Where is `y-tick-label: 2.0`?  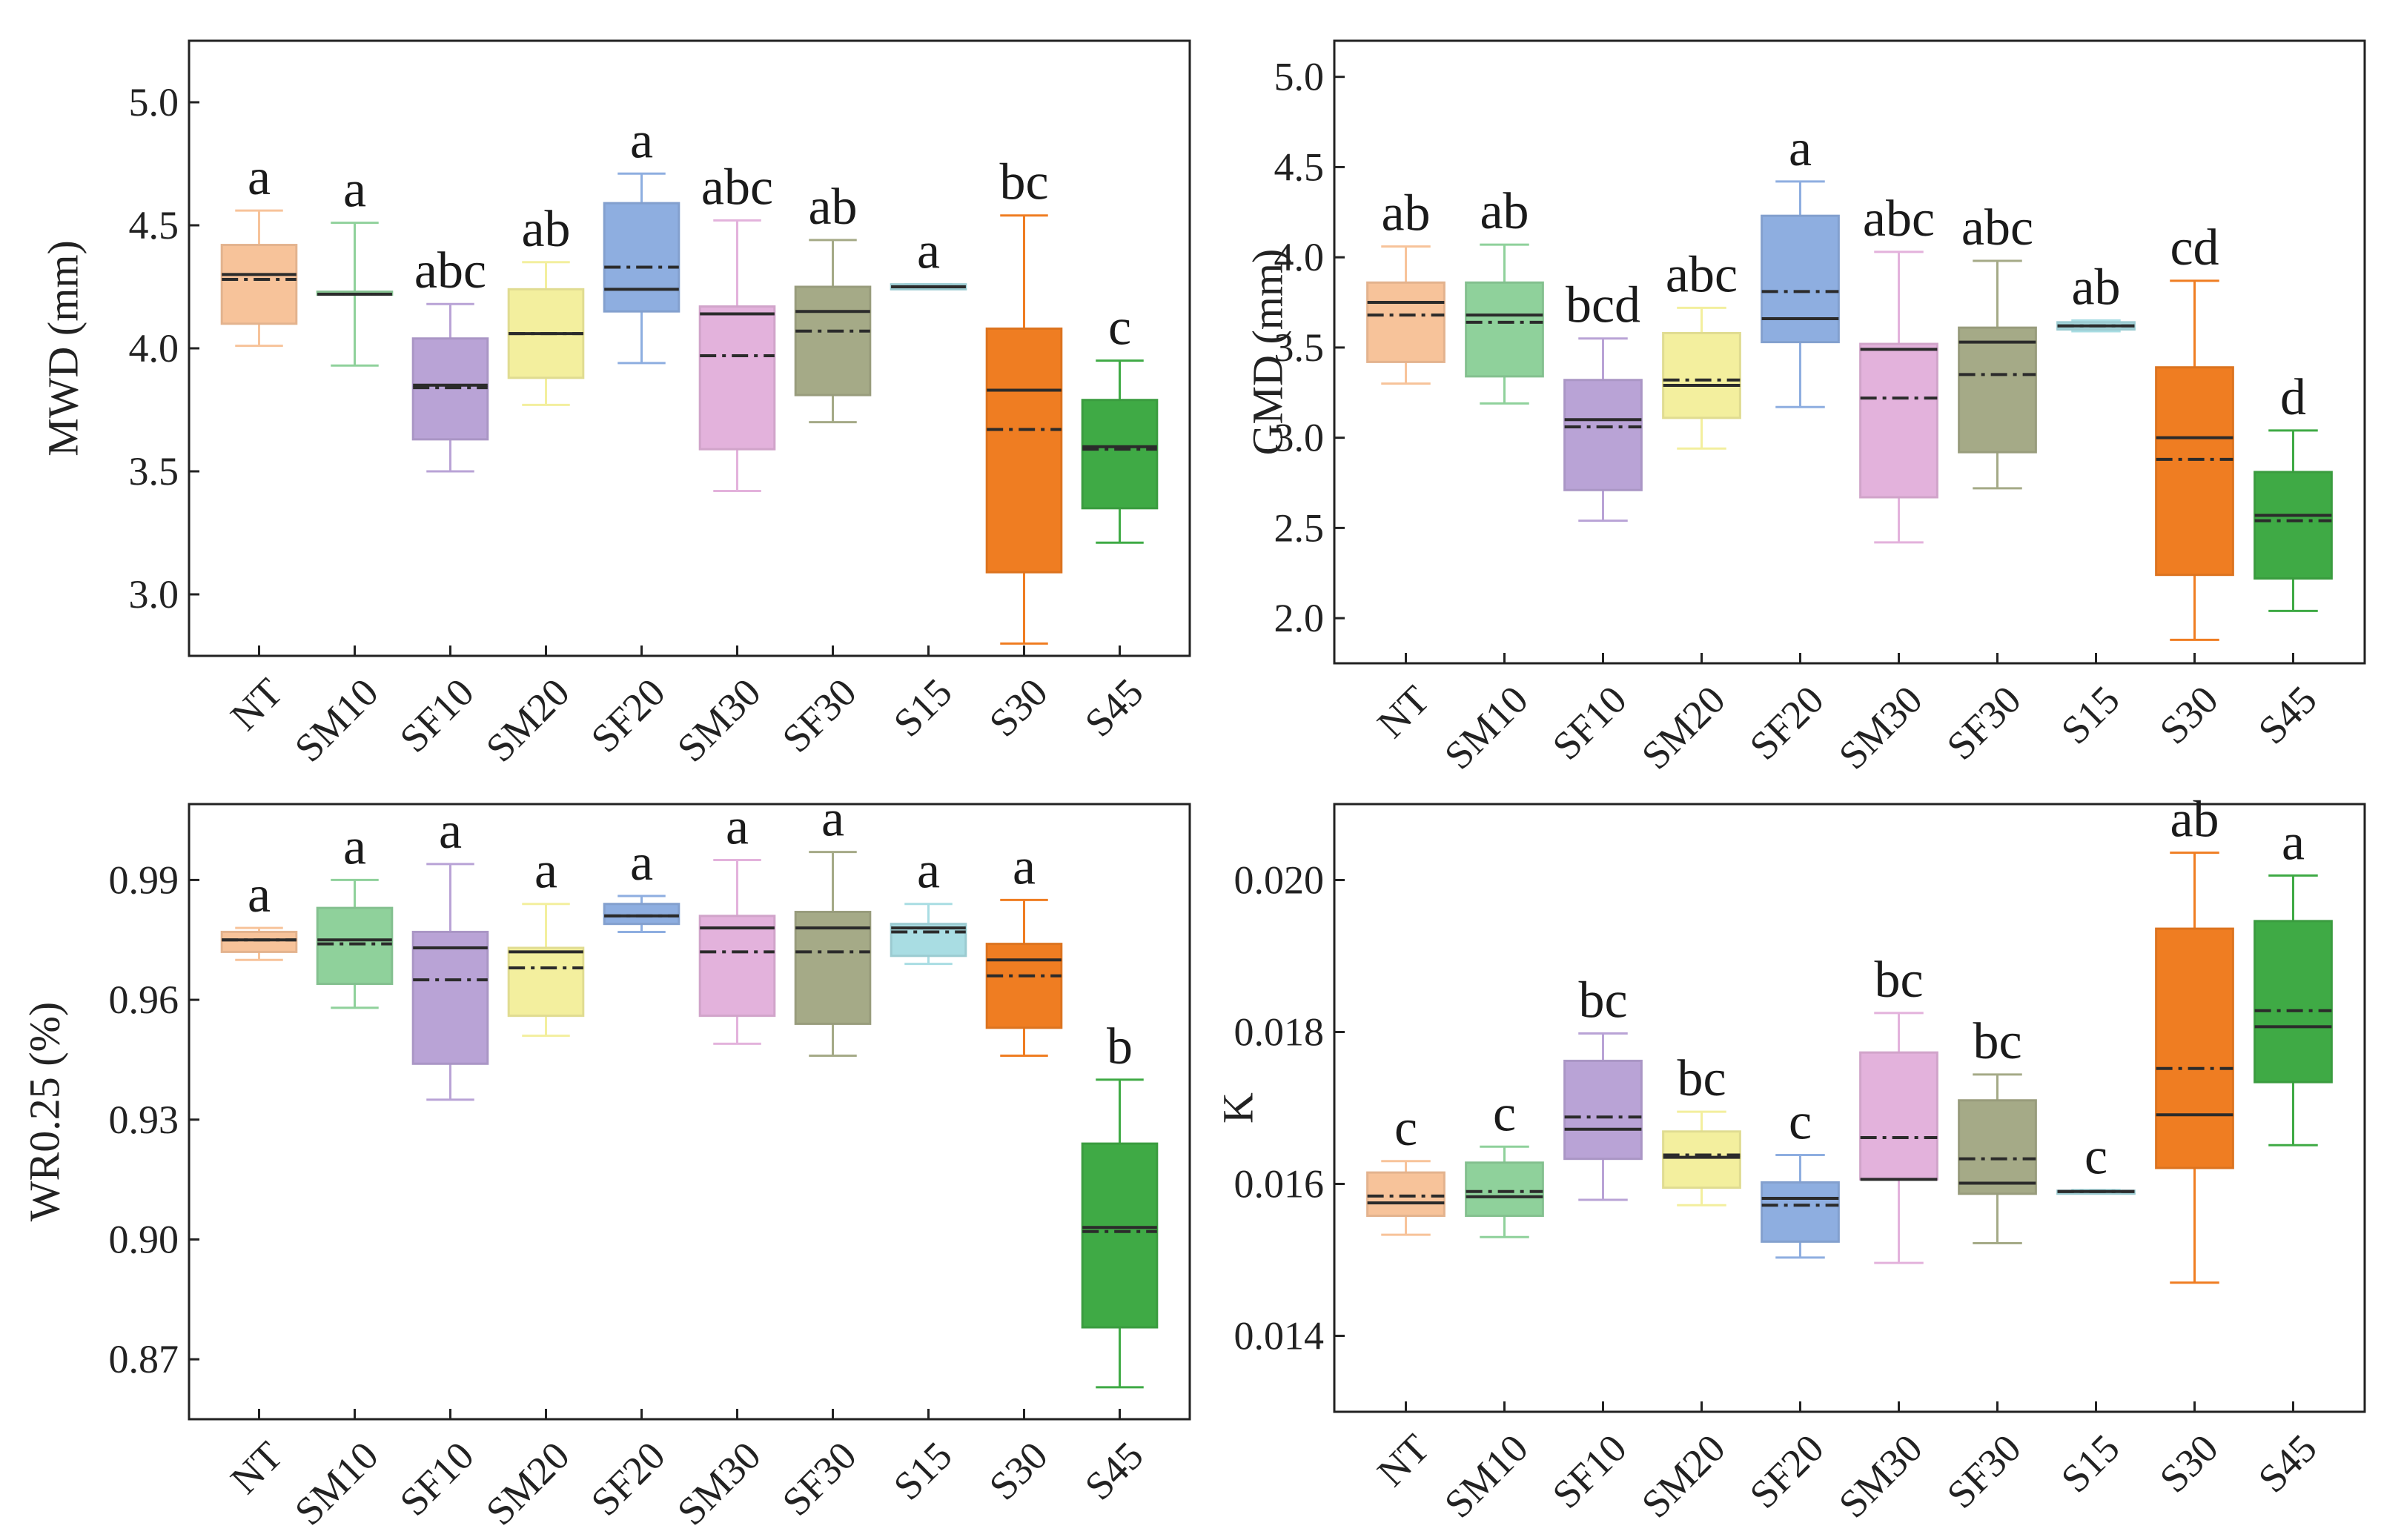 y-tick-label: 2.0 is located at coordinates (1299, 618).